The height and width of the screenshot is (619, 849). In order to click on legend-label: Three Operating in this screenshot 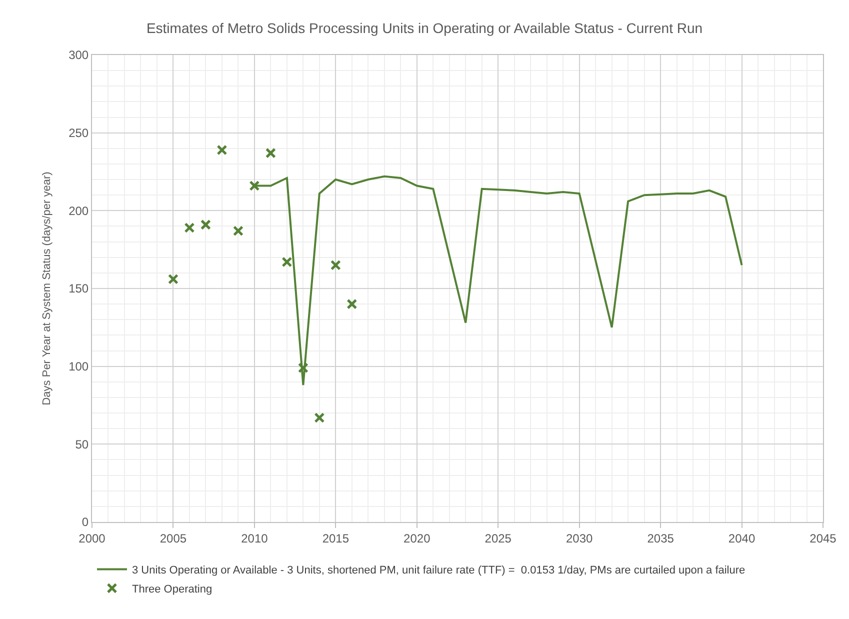, I will do `click(172, 589)`.